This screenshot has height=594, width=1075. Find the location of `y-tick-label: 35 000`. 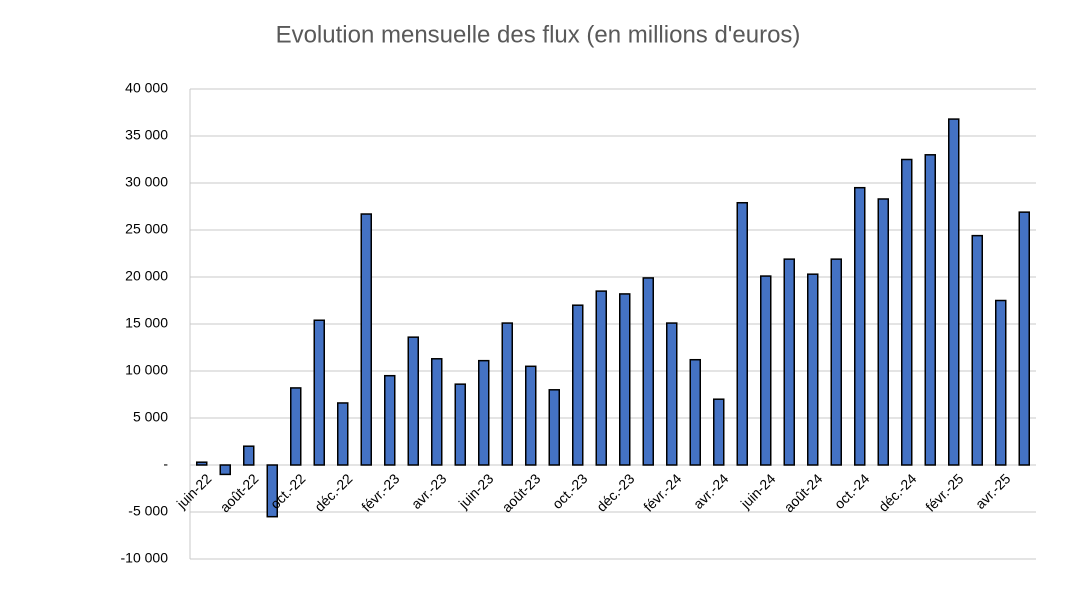

y-tick-label: 35 000 is located at coordinates (146, 135).